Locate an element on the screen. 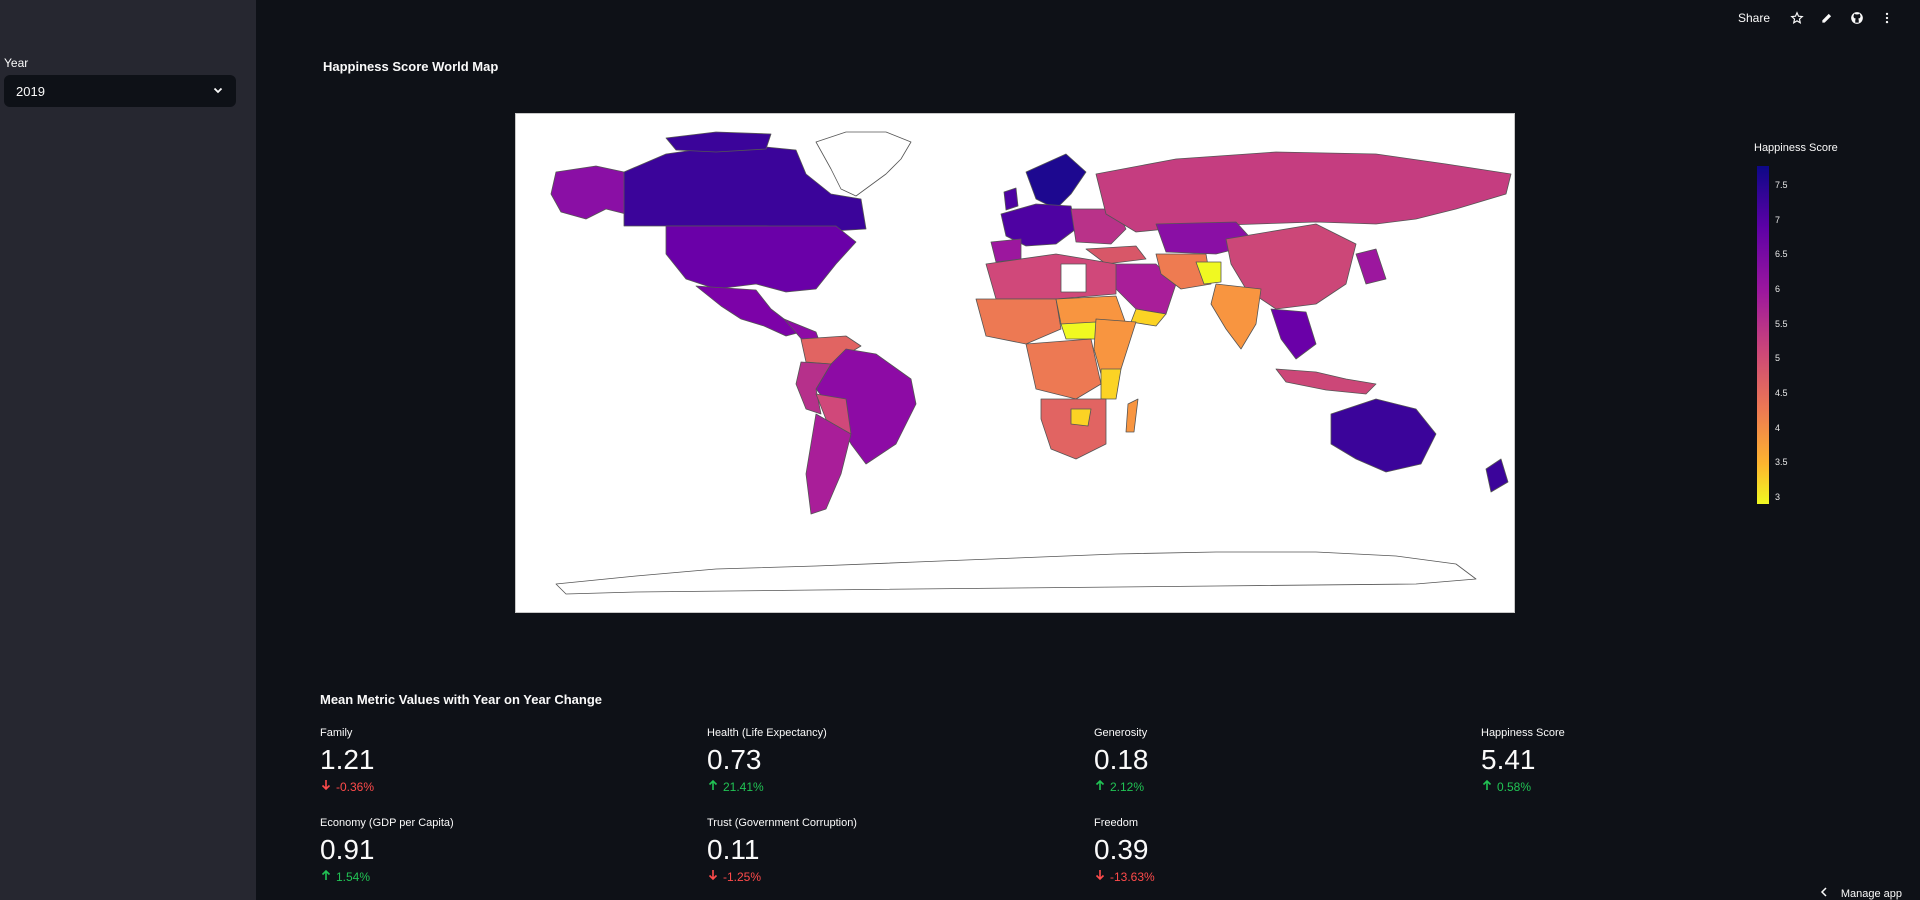 The width and height of the screenshot is (1920, 900). year-select: 2019 is located at coordinates (120, 91).